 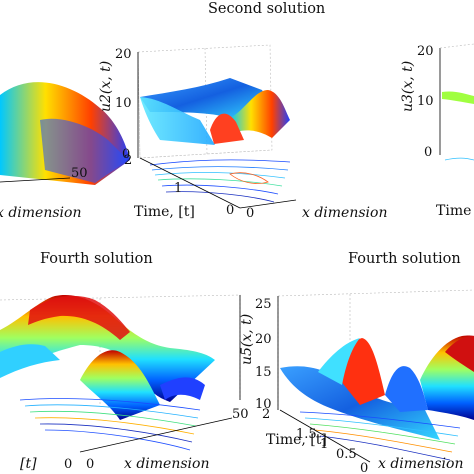 I want to click on panel-2-surface-front, so click(x=177, y=121).